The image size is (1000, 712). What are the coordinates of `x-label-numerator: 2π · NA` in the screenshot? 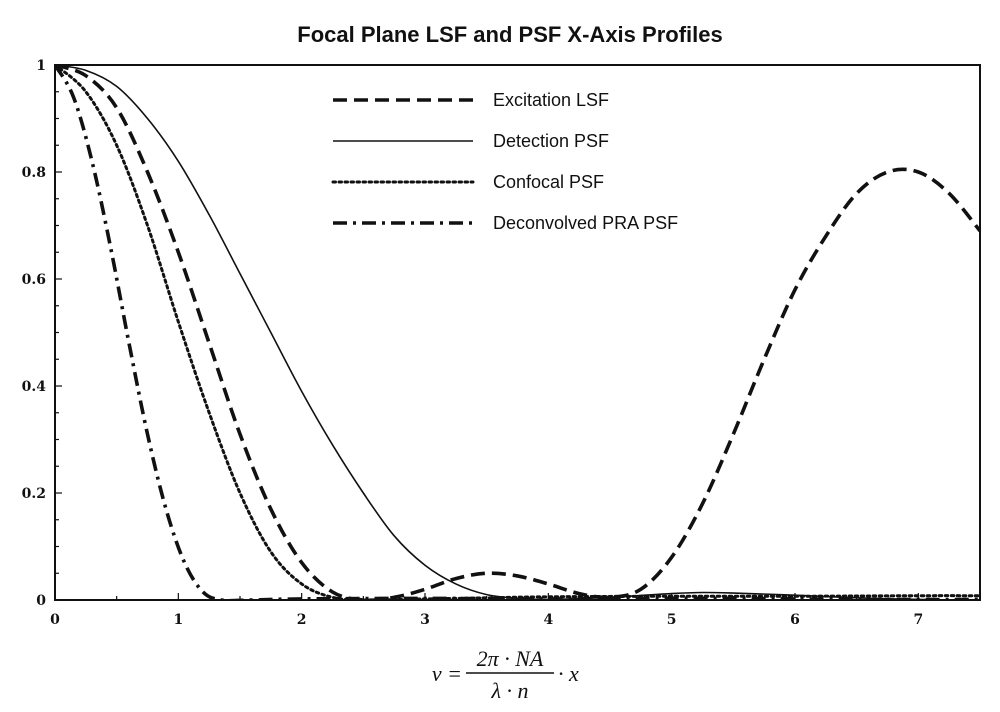 It's located at (510, 658).